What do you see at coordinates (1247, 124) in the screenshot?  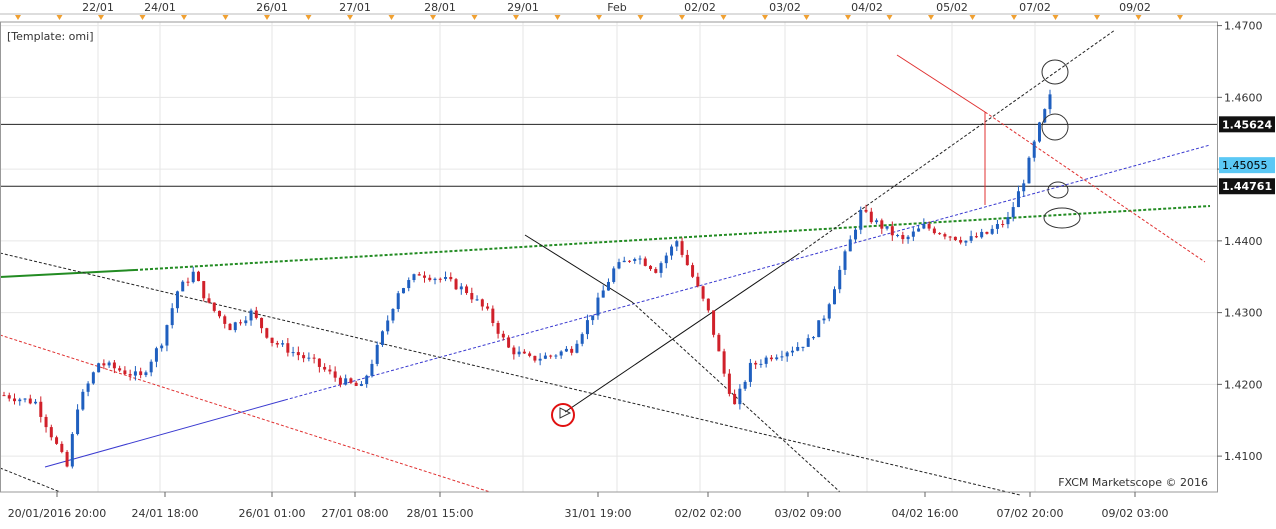 I see `price-level-label: 1.45624` at bounding box center [1247, 124].